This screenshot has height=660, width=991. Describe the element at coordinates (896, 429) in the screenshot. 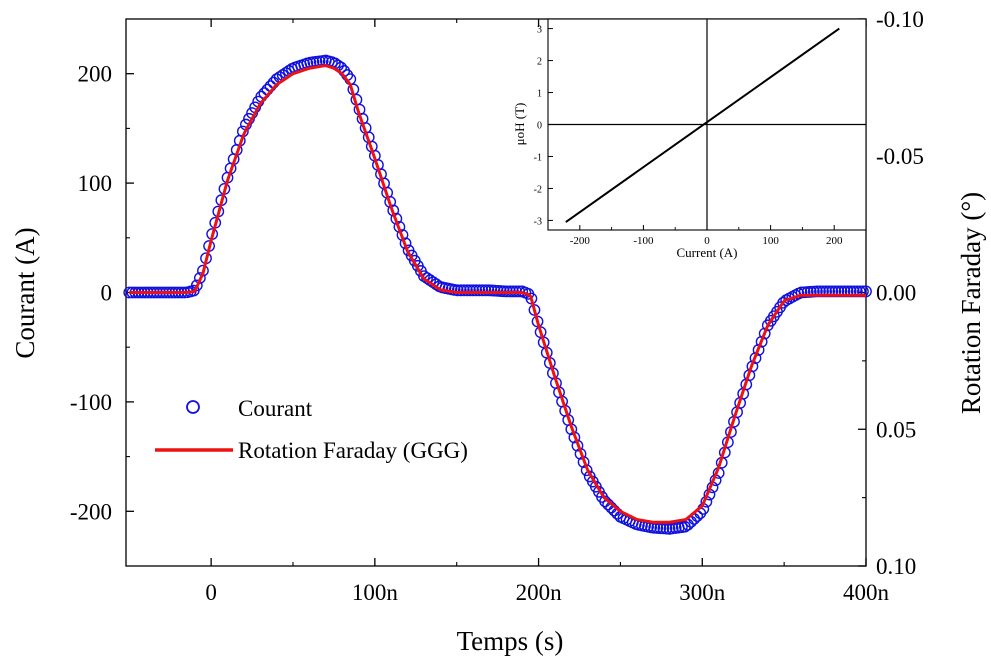

I see `y2-tick-label: 0.05` at that location.